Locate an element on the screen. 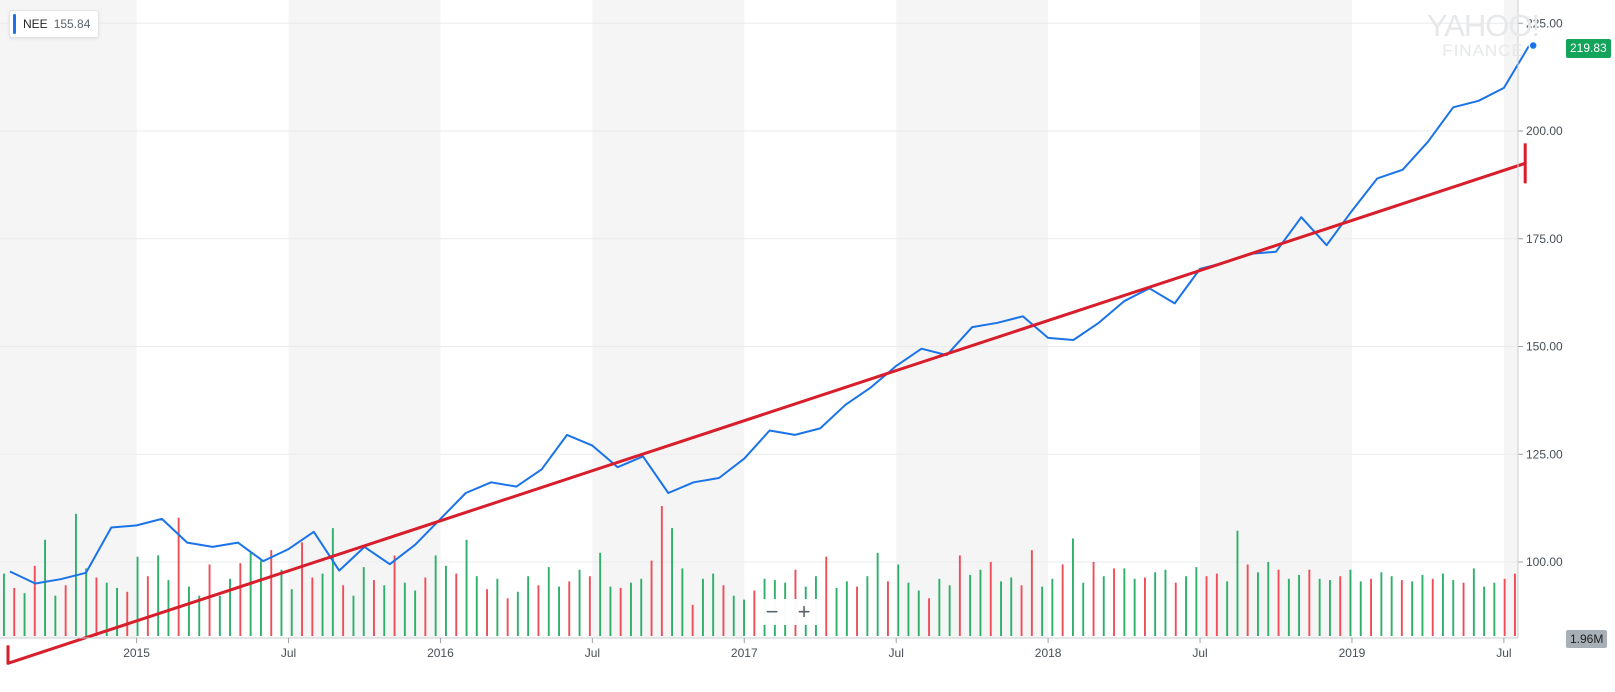 Image resolution: width=1615 pixels, height=692 pixels. legend-chip: NEE 155.84 is located at coordinates (54, 24).